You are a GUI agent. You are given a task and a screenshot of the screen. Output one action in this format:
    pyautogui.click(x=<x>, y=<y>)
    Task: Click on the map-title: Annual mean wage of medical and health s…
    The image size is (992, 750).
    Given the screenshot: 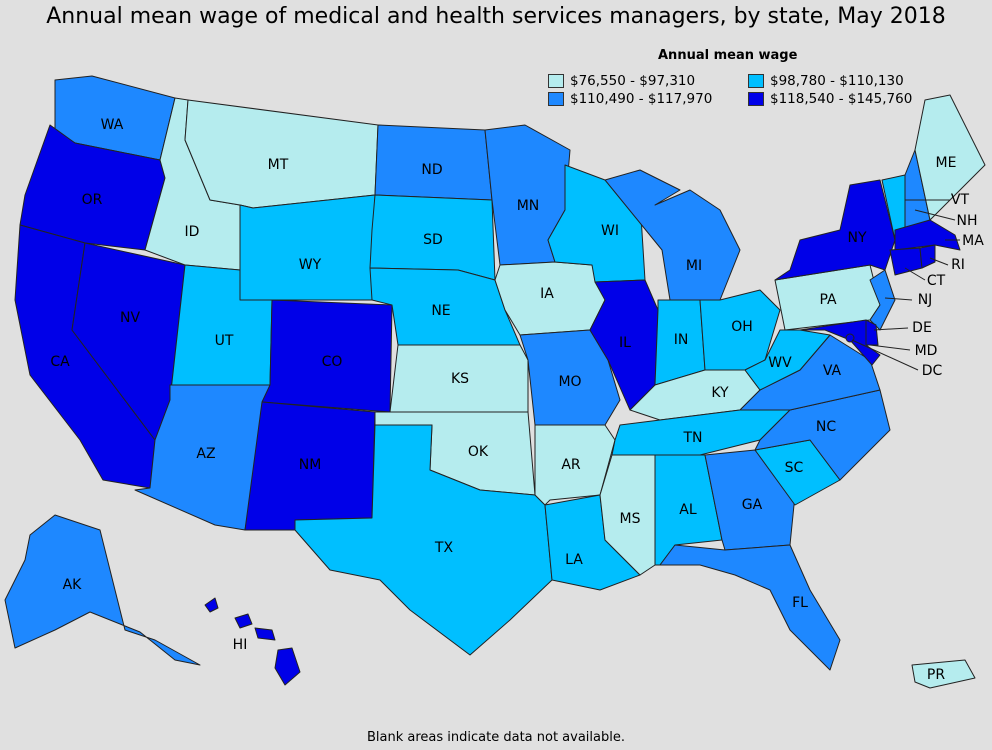 What is the action you would take?
    pyautogui.click(x=496, y=16)
    